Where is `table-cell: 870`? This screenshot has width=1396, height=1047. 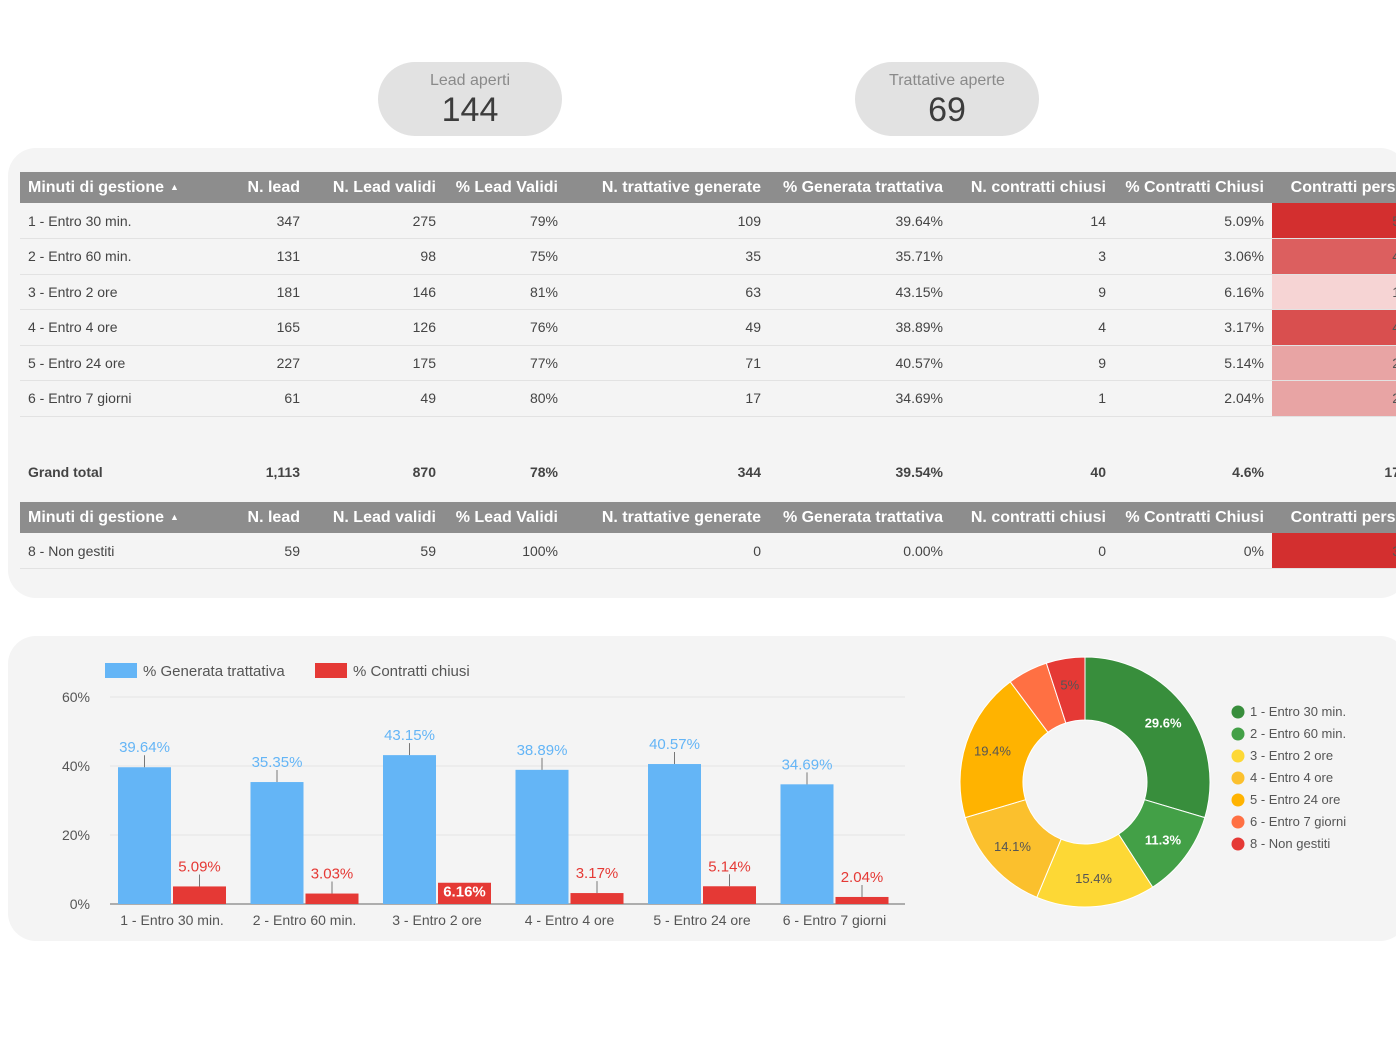 table-cell: 870 is located at coordinates (424, 472).